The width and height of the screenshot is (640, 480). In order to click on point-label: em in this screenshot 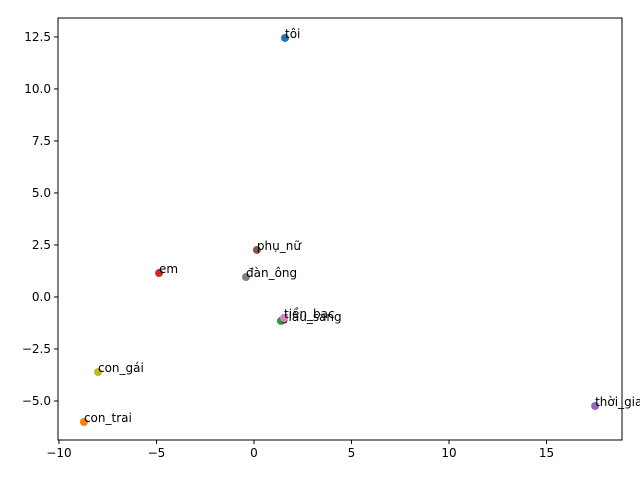, I will do `click(168, 269)`.